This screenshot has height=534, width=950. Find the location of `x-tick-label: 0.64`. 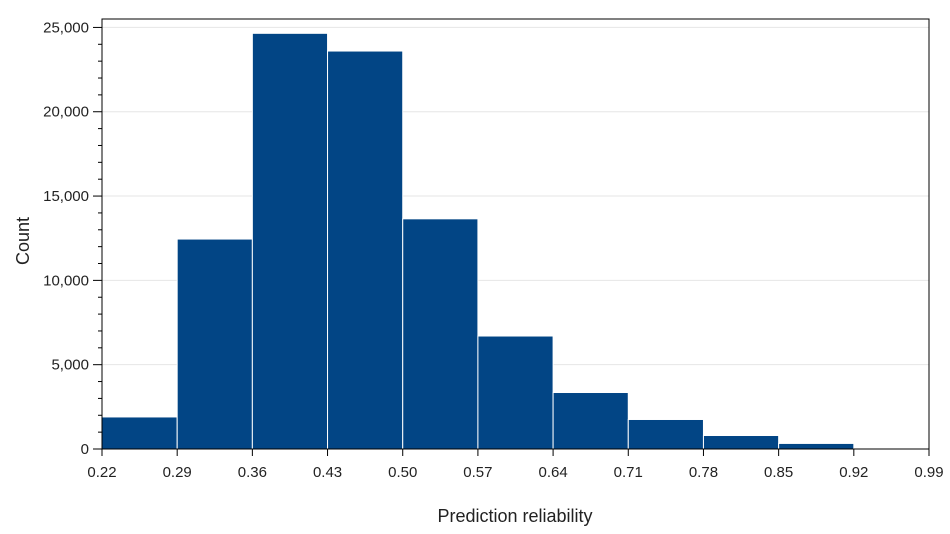

x-tick-label: 0.64 is located at coordinates (552, 472).